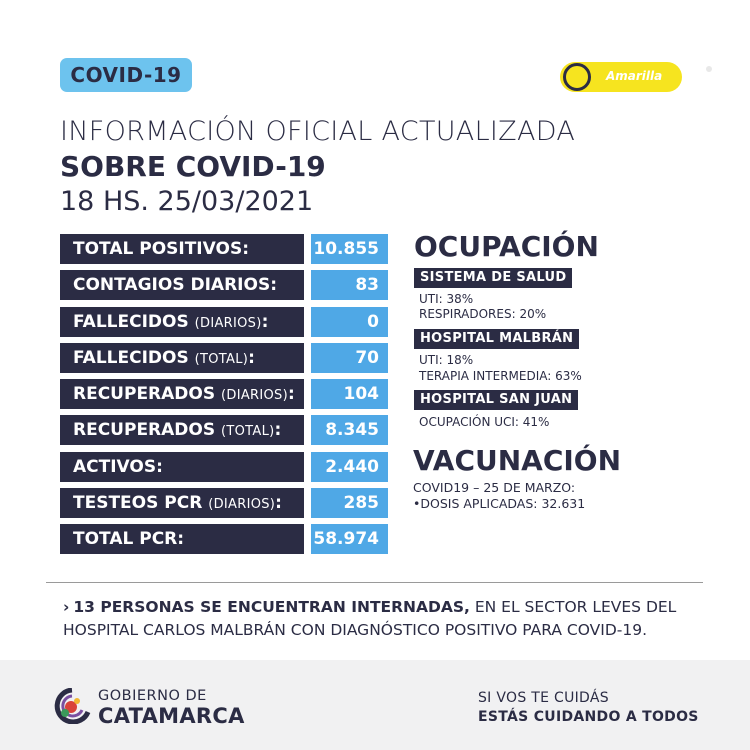  What do you see at coordinates (182, 466) in the screenshot?
I see `stat-label: ACTIVOS:` at bounding box center [182, 466].